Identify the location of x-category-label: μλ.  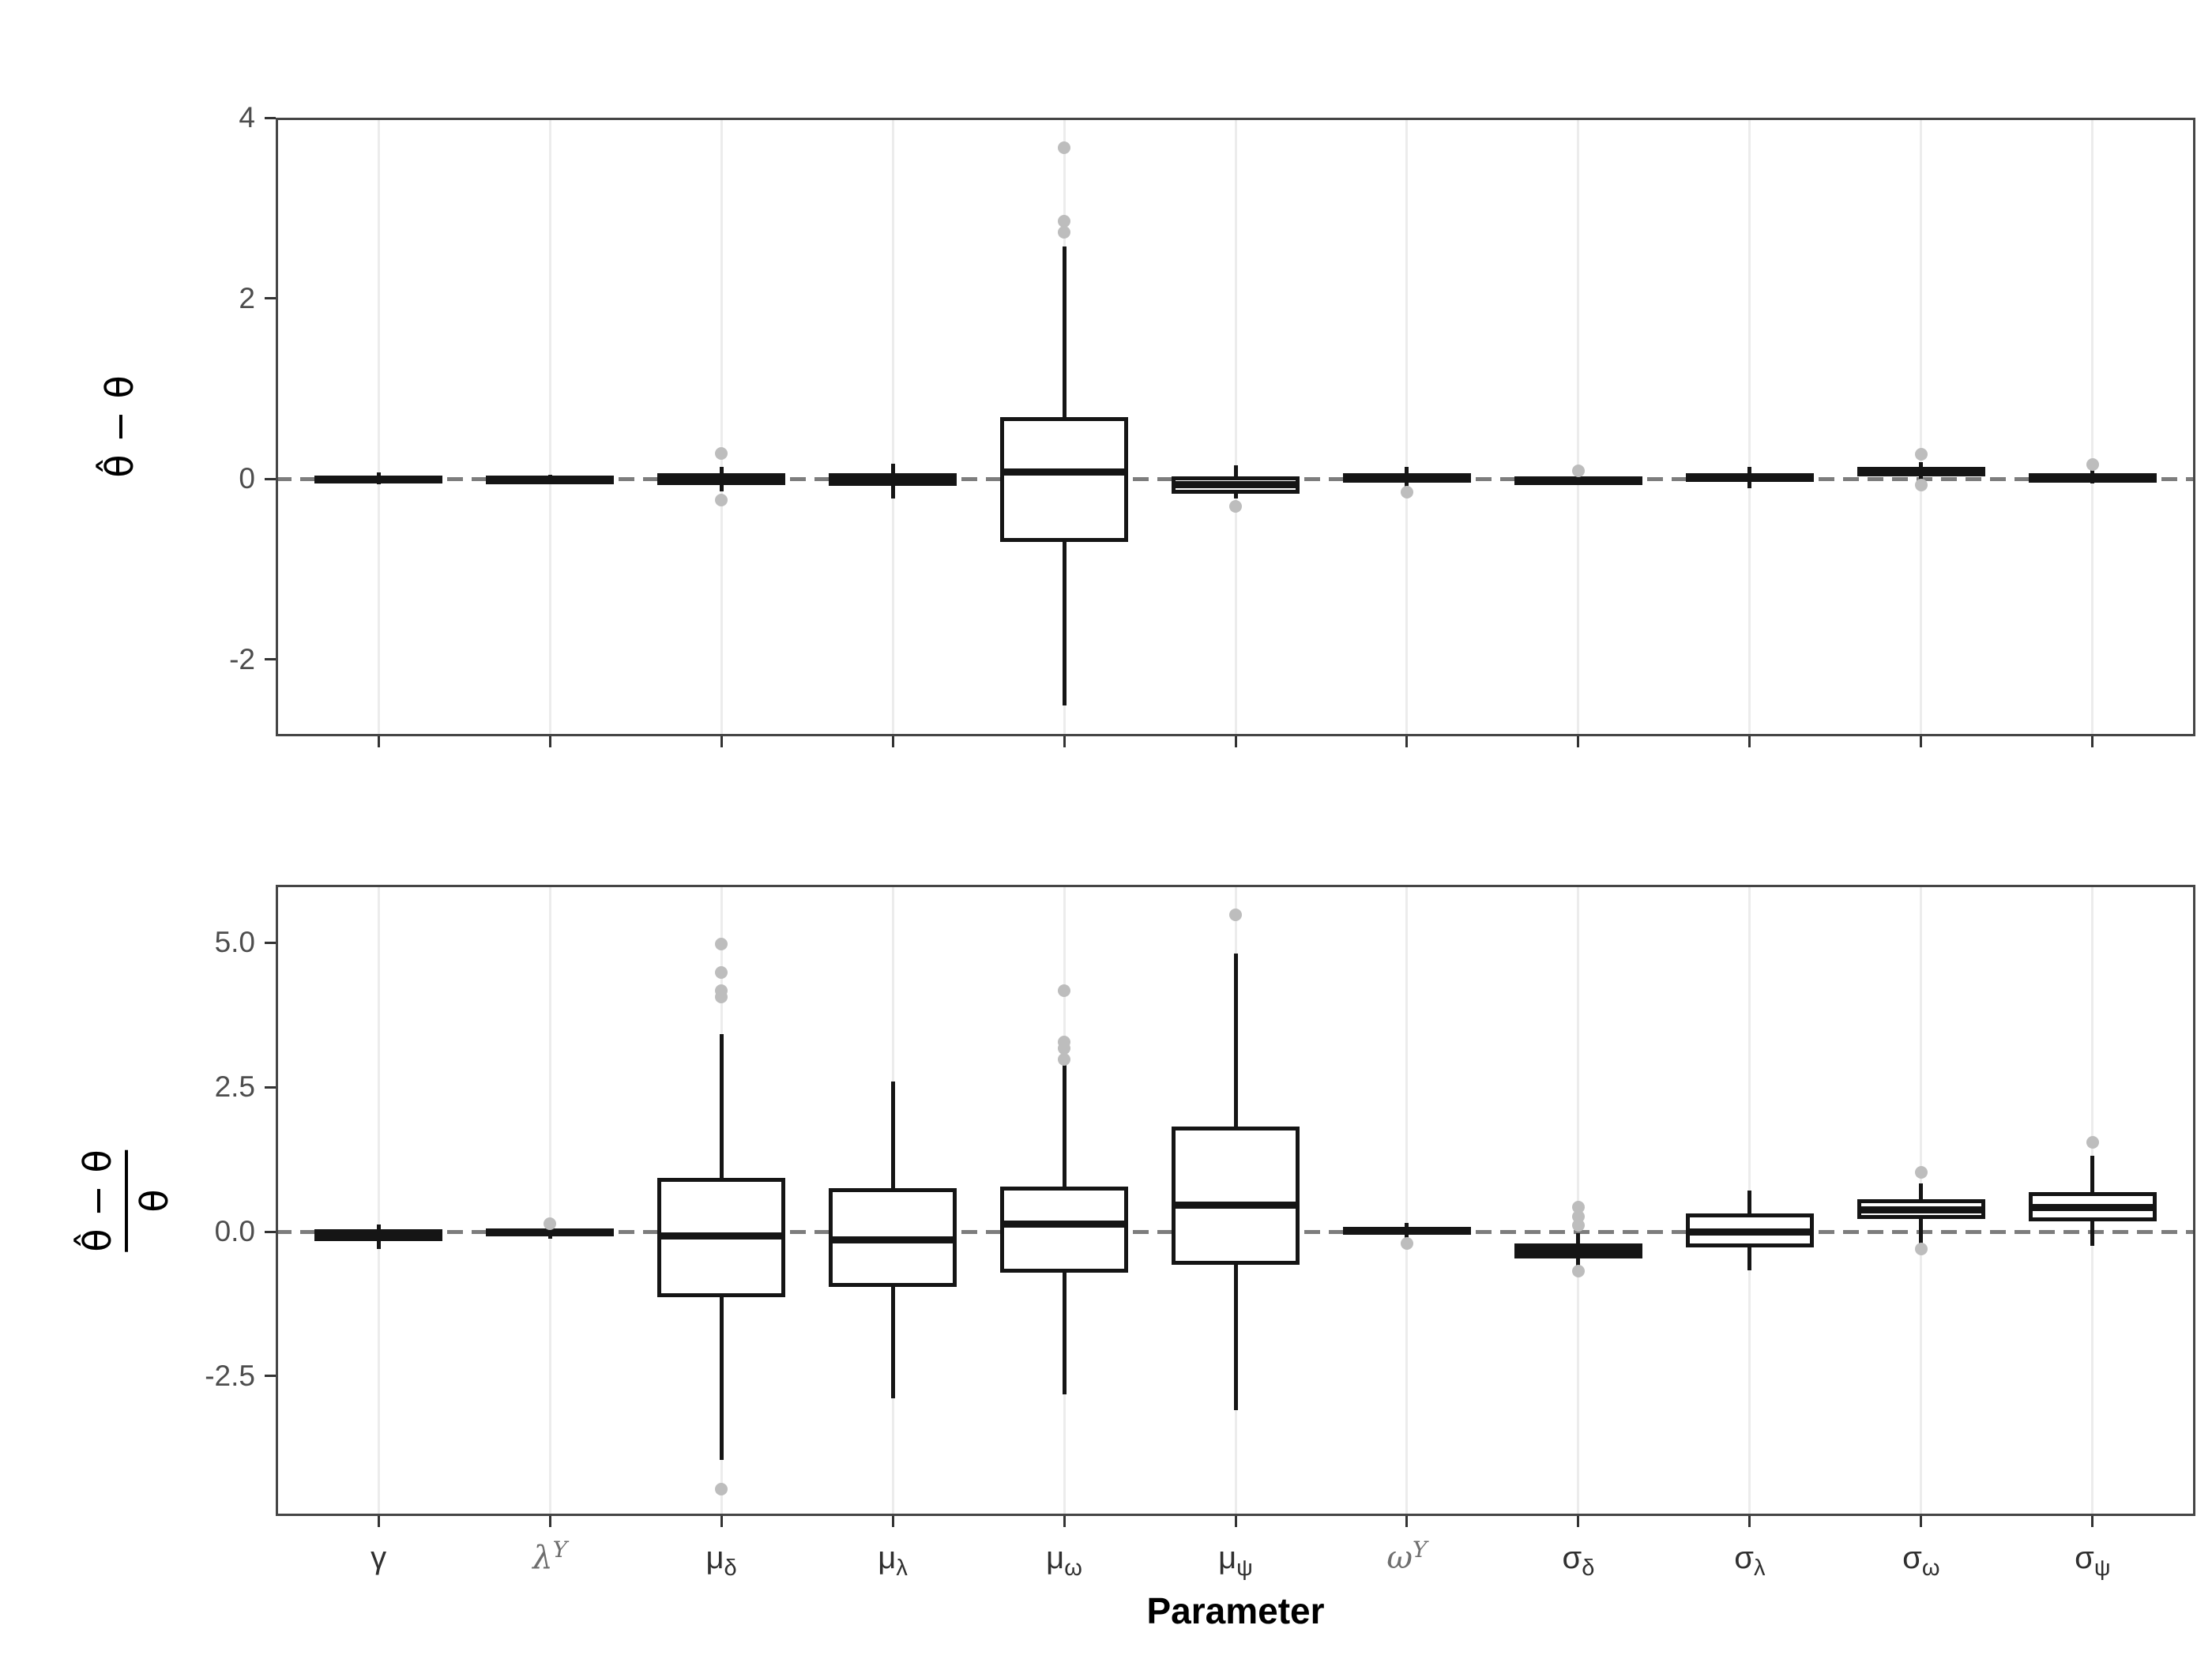
(893, 1560).